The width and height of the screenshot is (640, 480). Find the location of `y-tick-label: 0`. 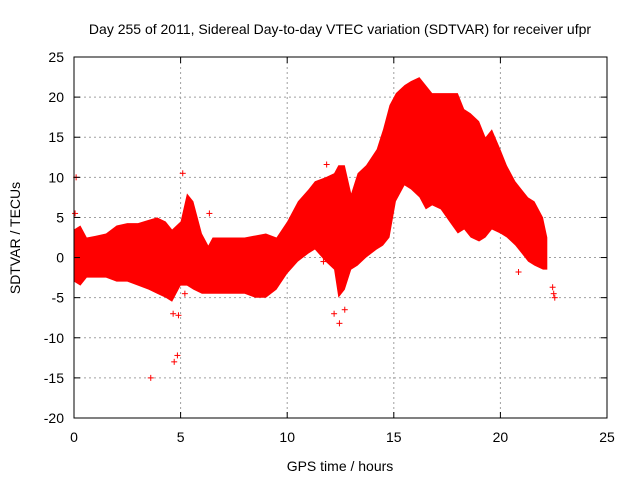

y-tick-label: 0 is located at coordinates (60, 258).